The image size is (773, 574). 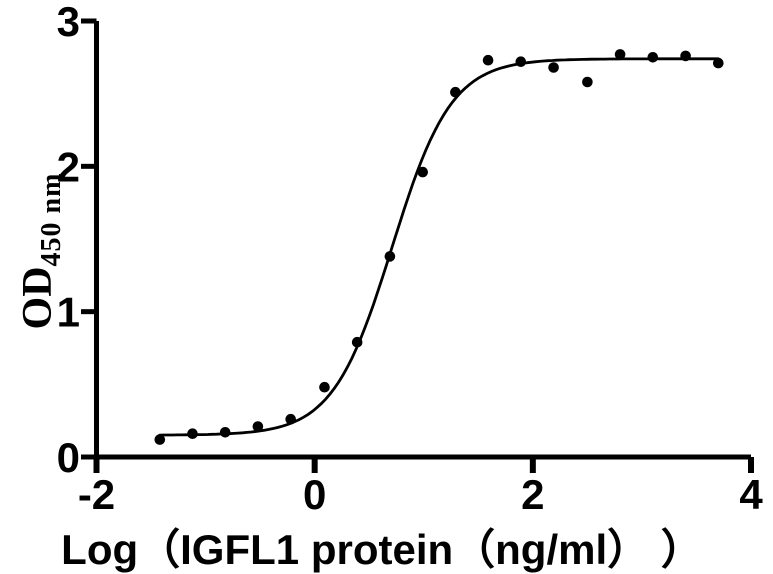 I want to click on x-tick-label: 4, so click(x=751, y=494).